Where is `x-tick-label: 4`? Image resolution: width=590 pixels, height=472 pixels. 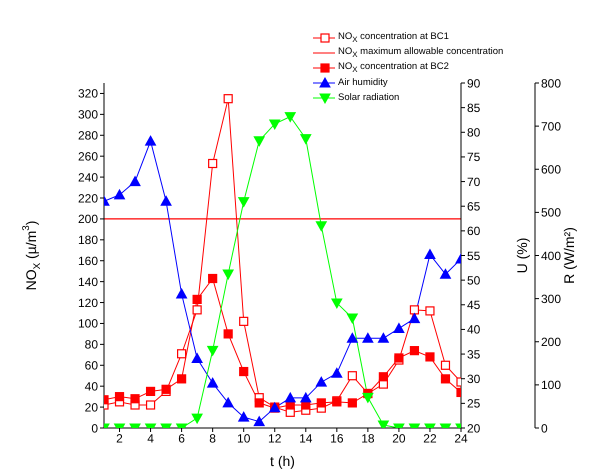 x-tick-label: 4 is located at coordinates (150, 439).